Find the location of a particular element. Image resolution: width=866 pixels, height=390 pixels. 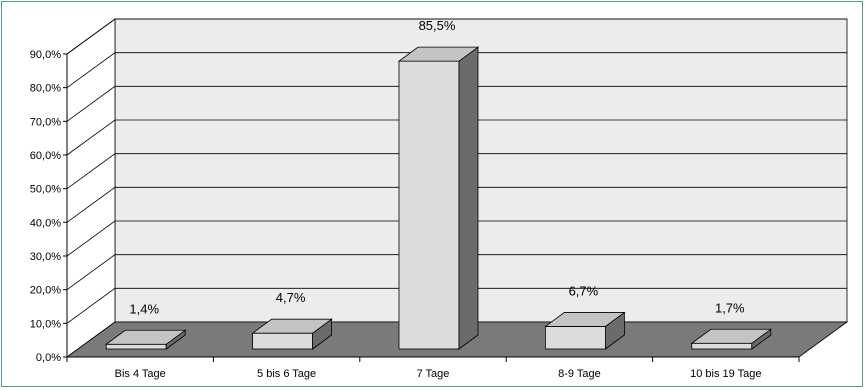

y-tick-label: 10,0% is located at coordinates (45, 324).